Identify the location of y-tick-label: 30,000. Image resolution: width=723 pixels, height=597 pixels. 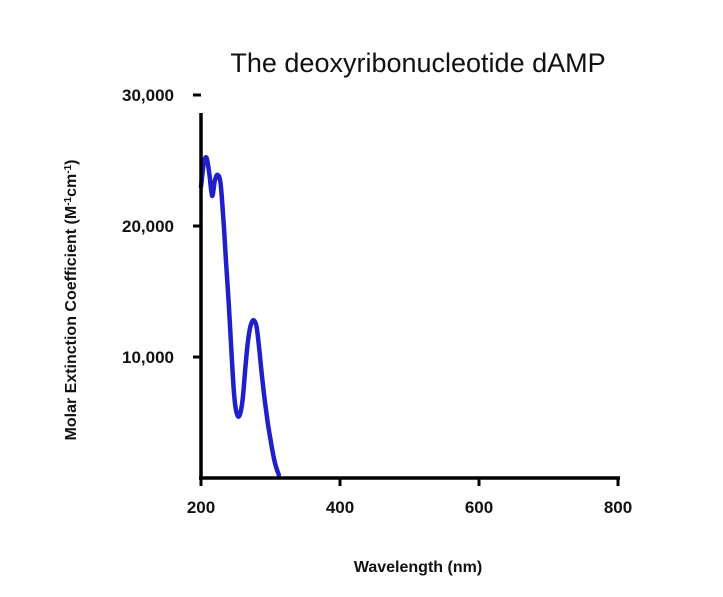
(148, 95).